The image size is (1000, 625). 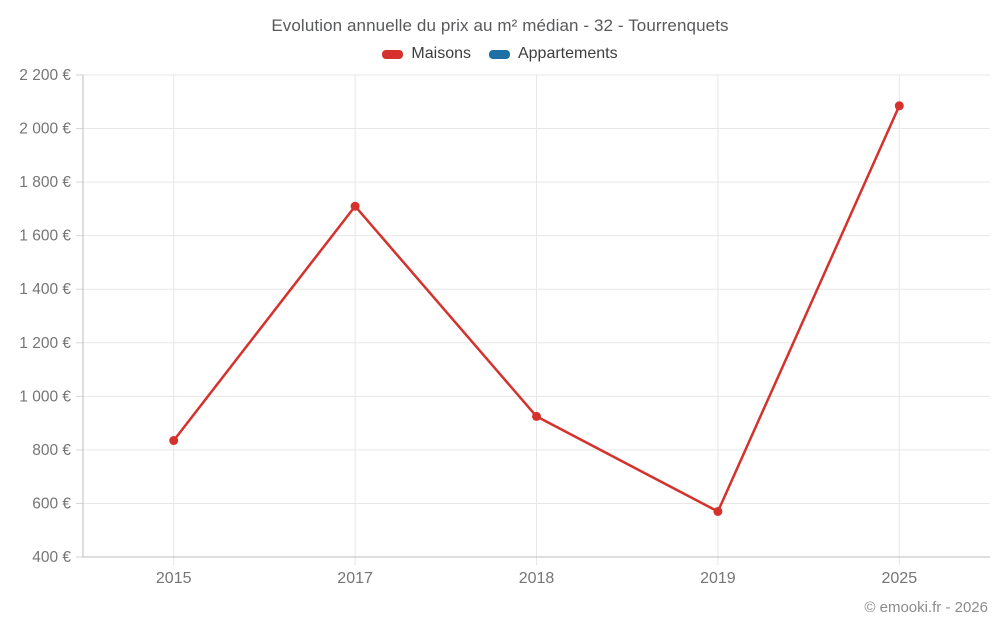 I want to click on appartements-swatch-icon, so click(x=499, y=54).